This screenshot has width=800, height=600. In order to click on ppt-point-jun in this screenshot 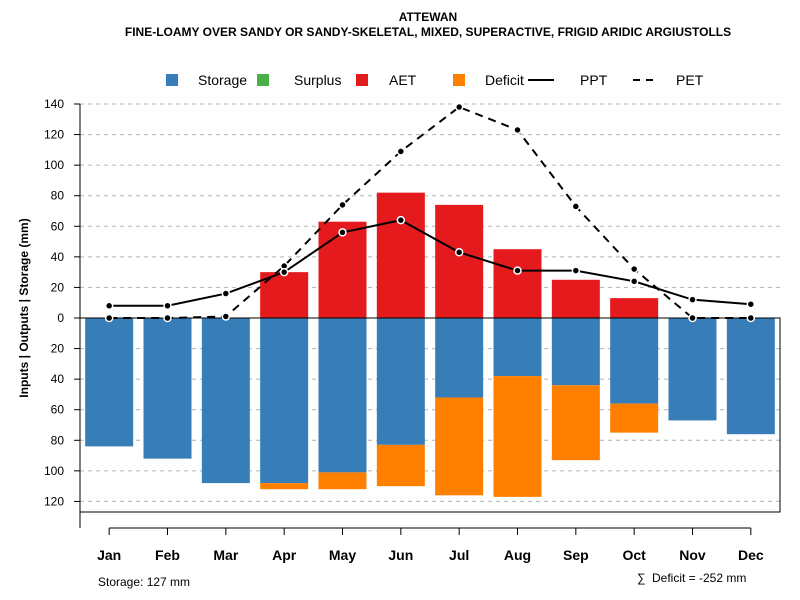, I will do `click(401, 220)`.